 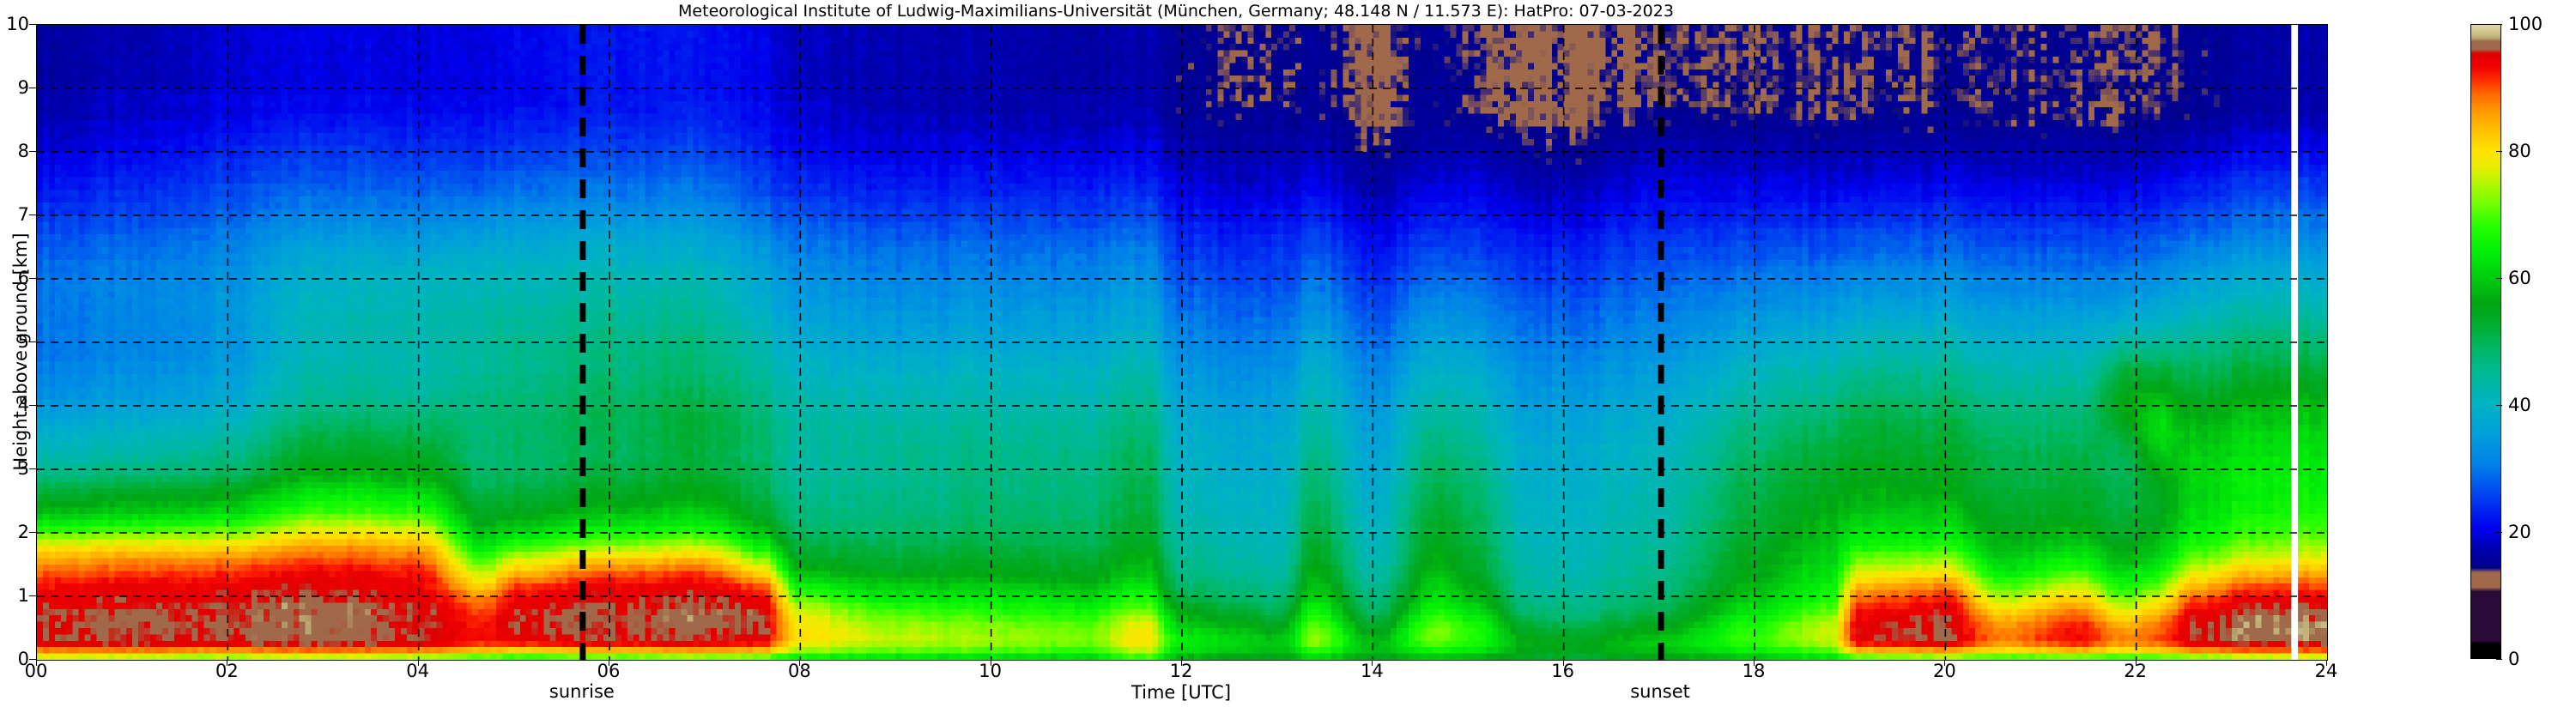 I want to click on y-tick-label: 1, so click(x=23, y=595).